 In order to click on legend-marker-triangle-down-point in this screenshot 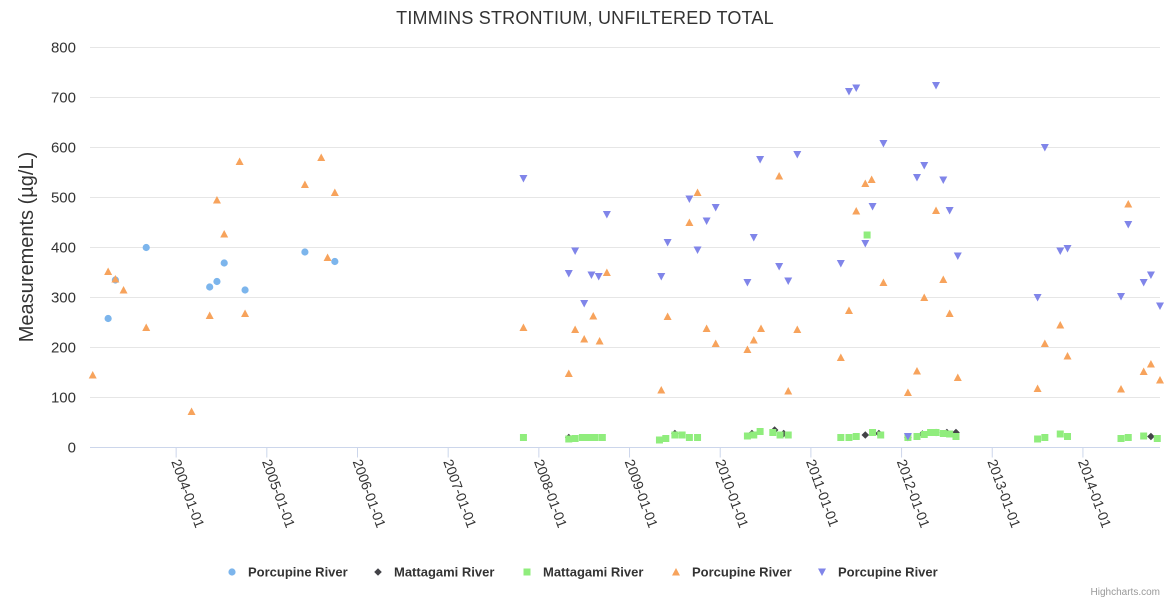, I will do `click(822, 572)`.